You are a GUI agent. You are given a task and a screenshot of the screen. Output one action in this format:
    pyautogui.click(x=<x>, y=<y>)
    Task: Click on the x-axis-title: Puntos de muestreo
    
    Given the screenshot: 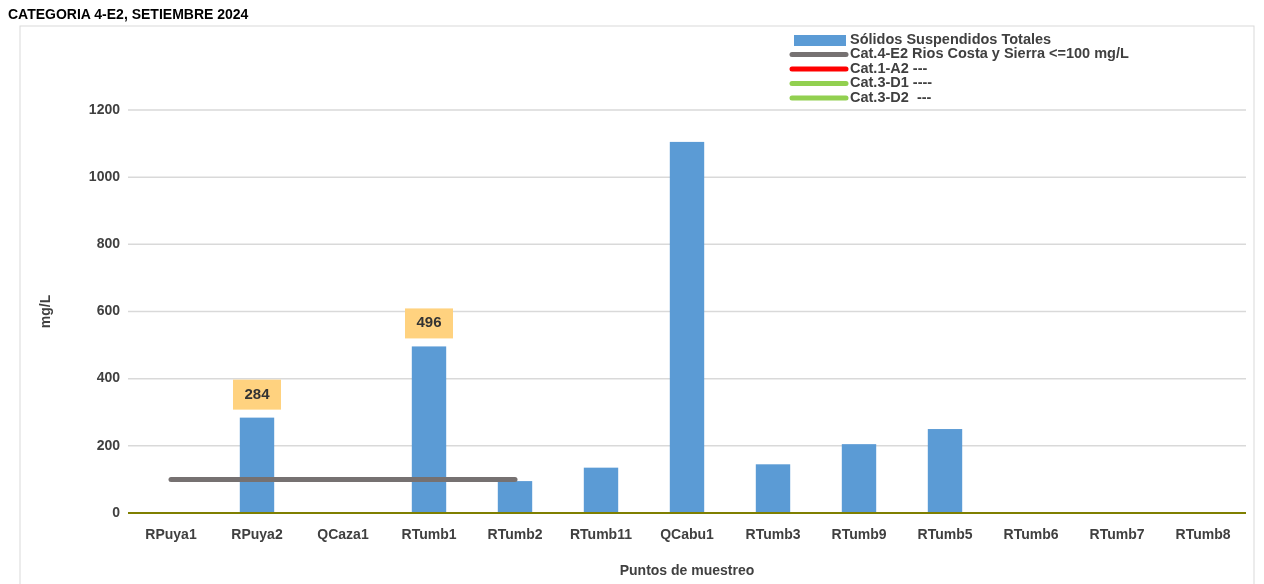 What is the action you would take?
    pyautogui.click(x=687, y=569)
    